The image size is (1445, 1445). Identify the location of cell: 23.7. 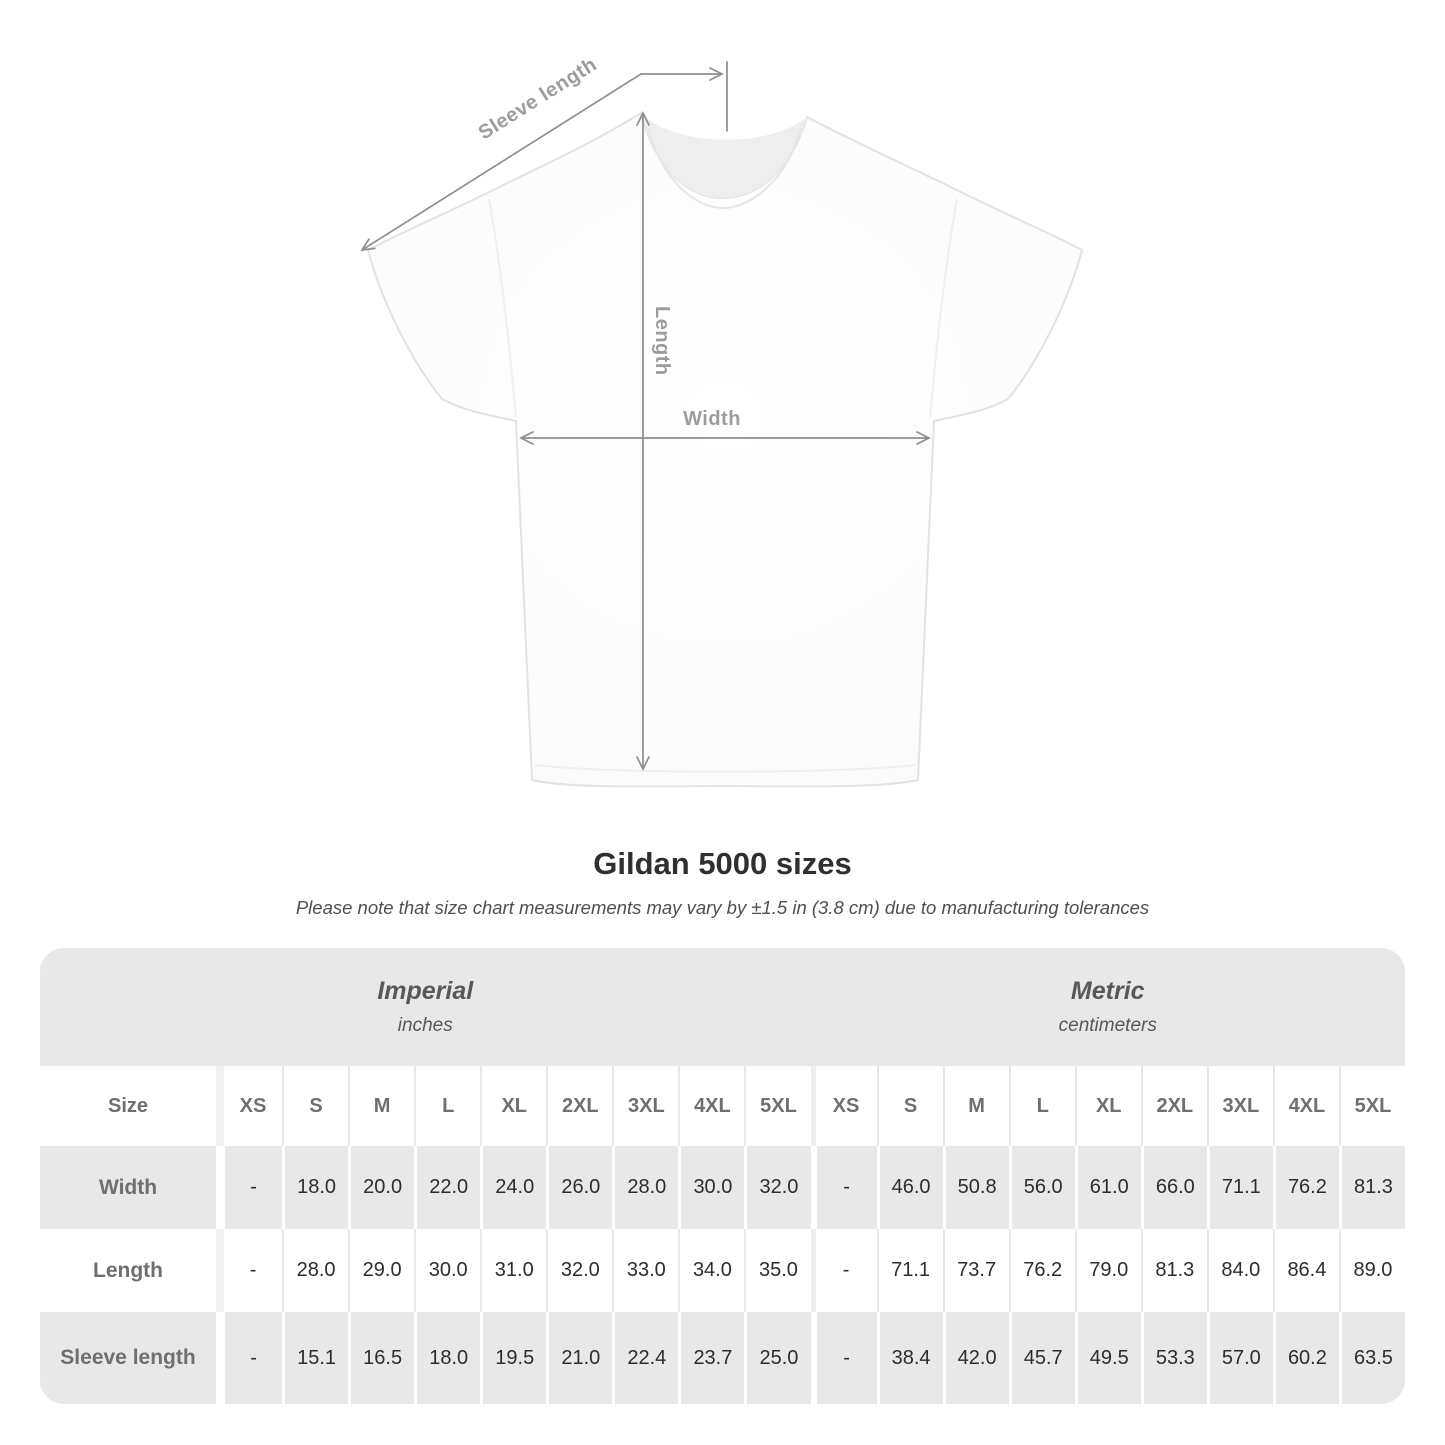
(711, 1358).